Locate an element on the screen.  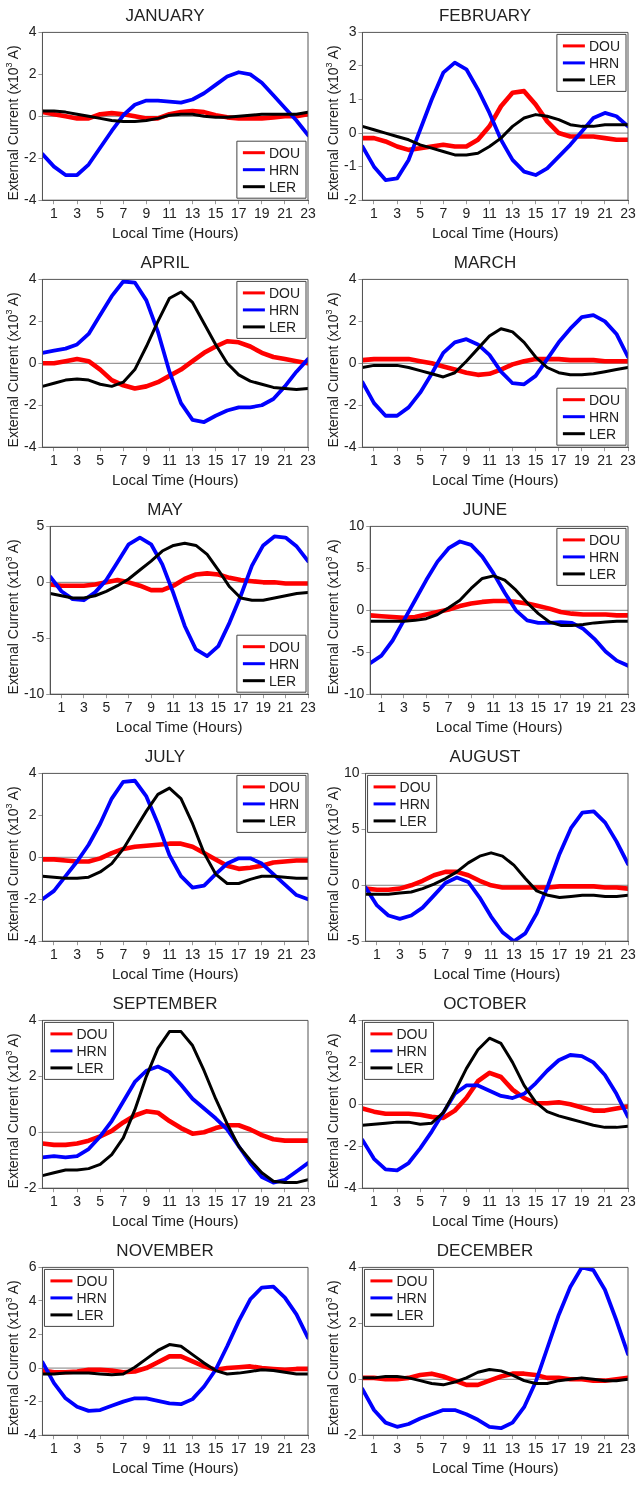
y-tick-label: 1 is located at coordinates (352, 98).